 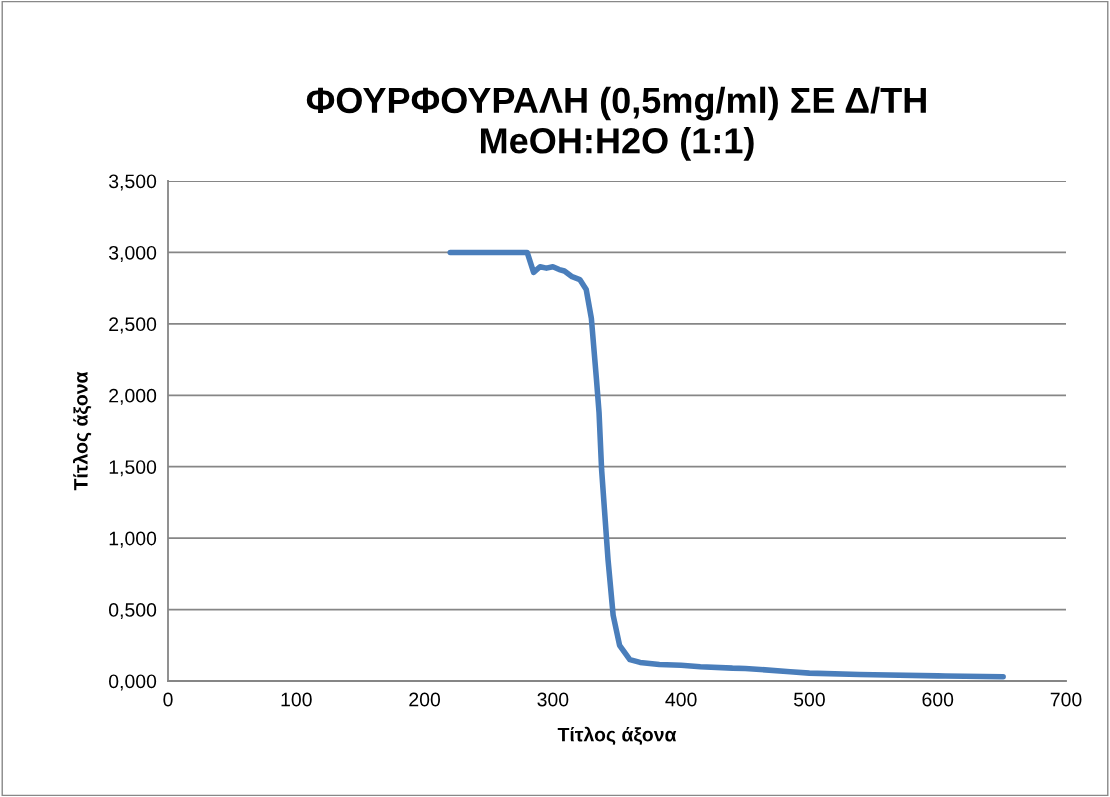 What do you see at coordinates (132, 682) in the screenshot?
I see `y-tick-label: 0,000` at bounding box center [132, 682].